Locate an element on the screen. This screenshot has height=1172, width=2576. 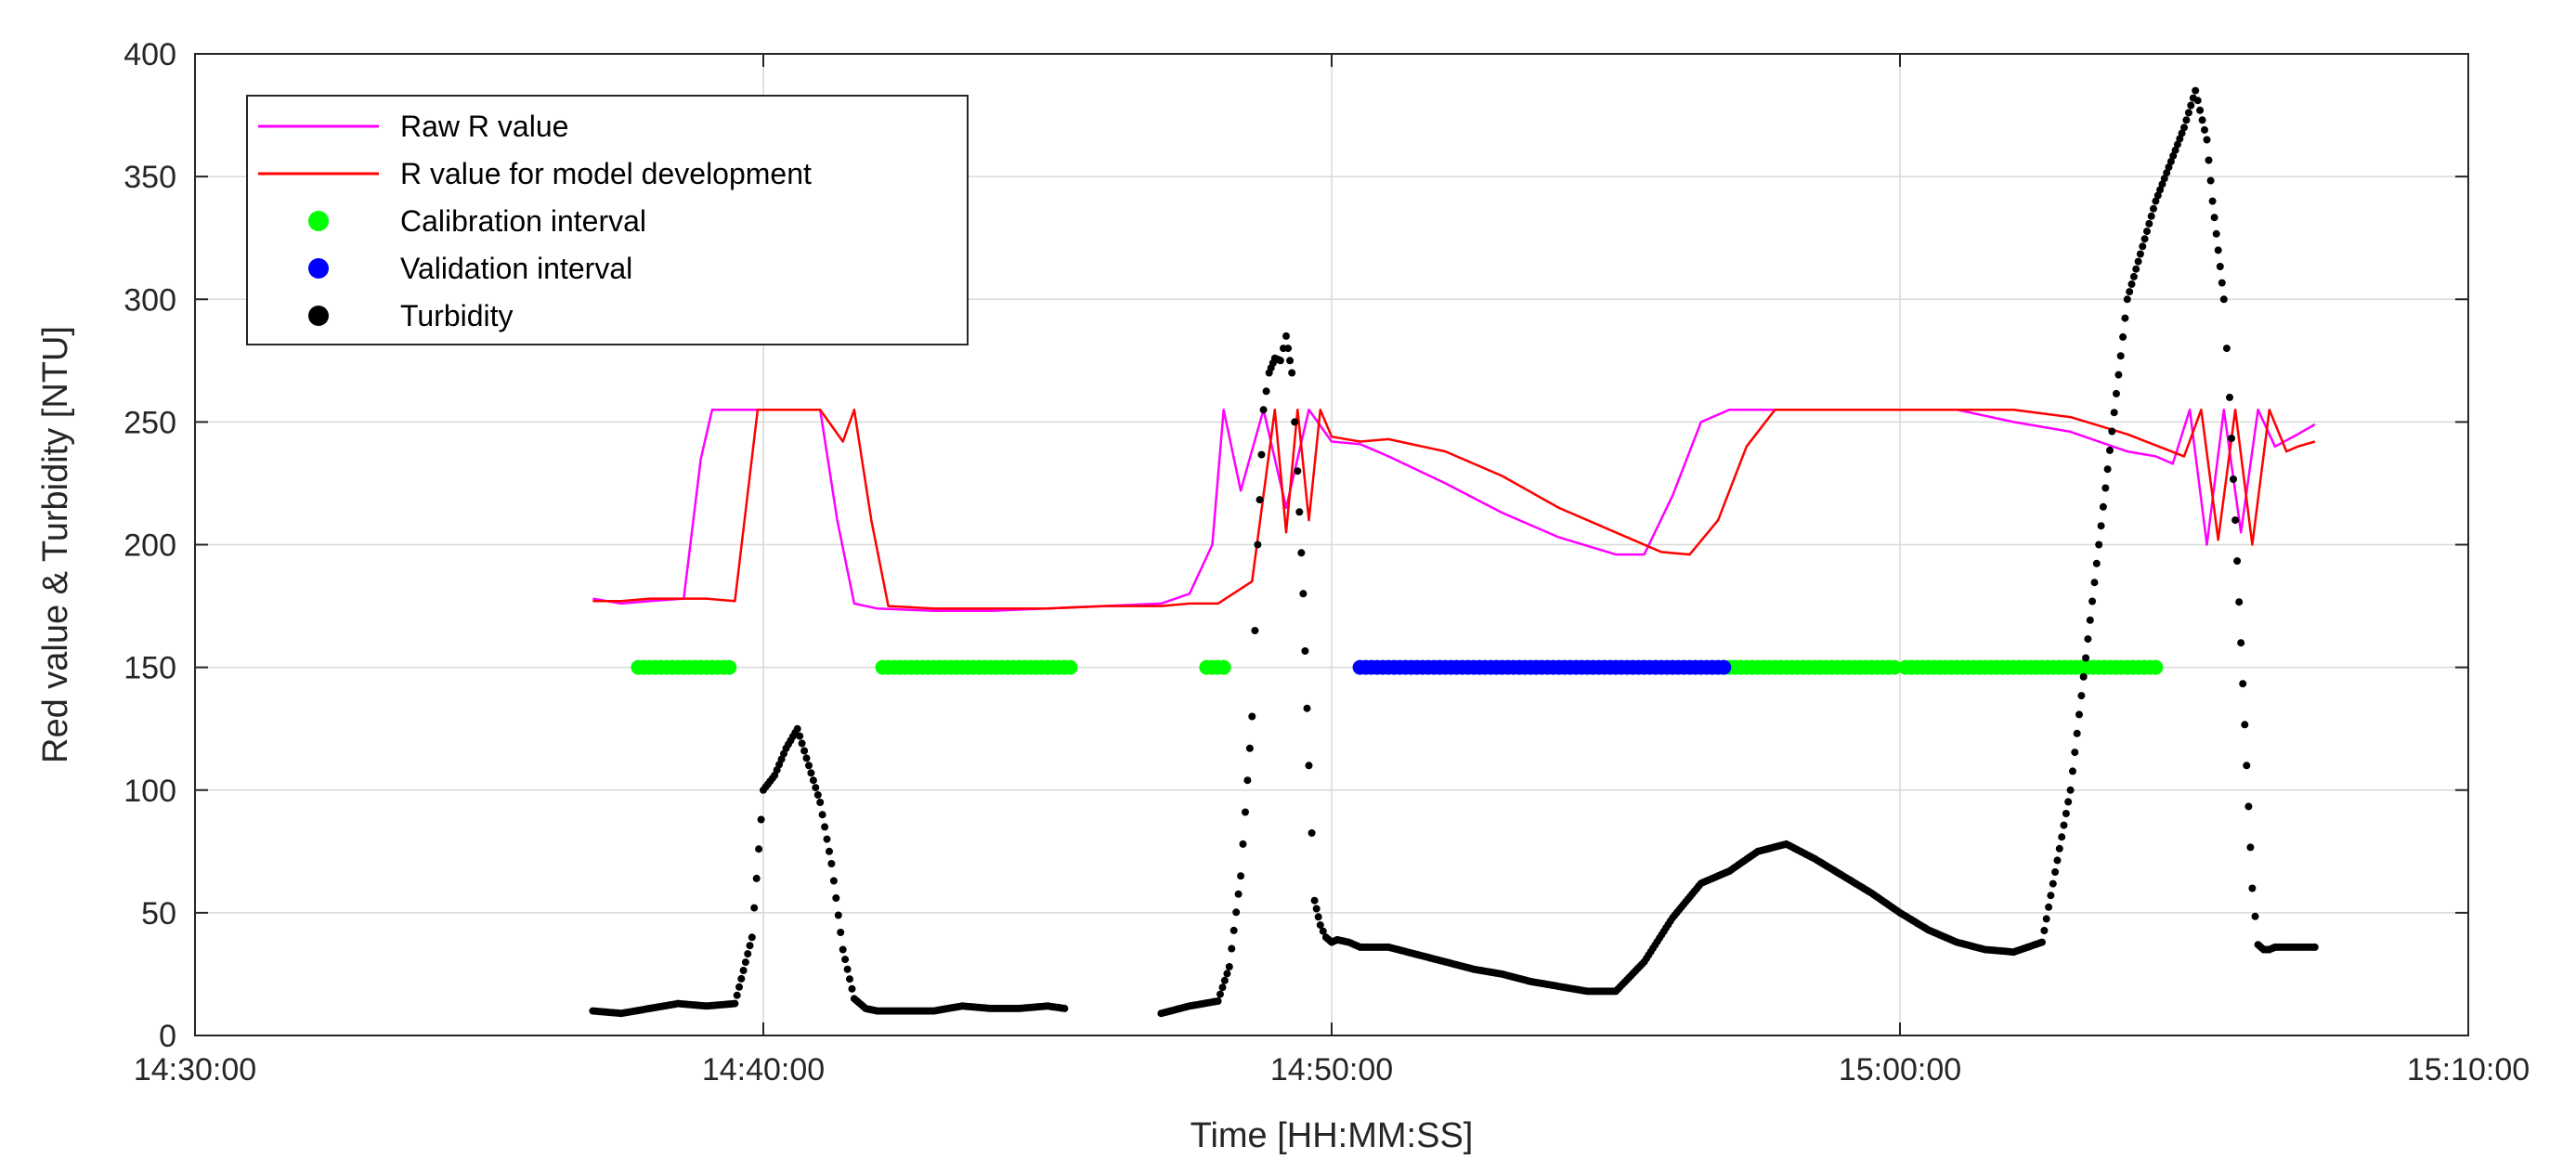
x-tick-label: 14:30:00 is located at coordinates (195, 1069).